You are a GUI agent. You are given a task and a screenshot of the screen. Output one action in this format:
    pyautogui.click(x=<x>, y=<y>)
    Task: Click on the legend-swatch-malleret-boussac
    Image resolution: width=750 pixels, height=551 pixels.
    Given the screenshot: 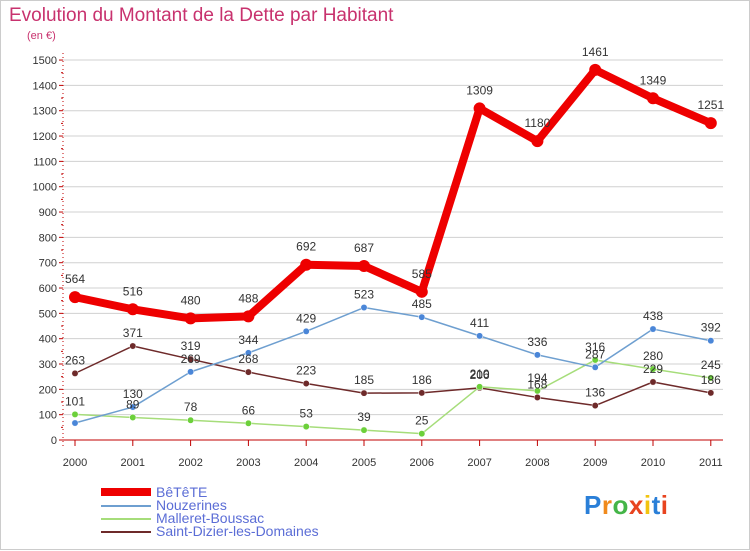 What is the action you would take?
    pyautogui.click(x=126, y=519)
    